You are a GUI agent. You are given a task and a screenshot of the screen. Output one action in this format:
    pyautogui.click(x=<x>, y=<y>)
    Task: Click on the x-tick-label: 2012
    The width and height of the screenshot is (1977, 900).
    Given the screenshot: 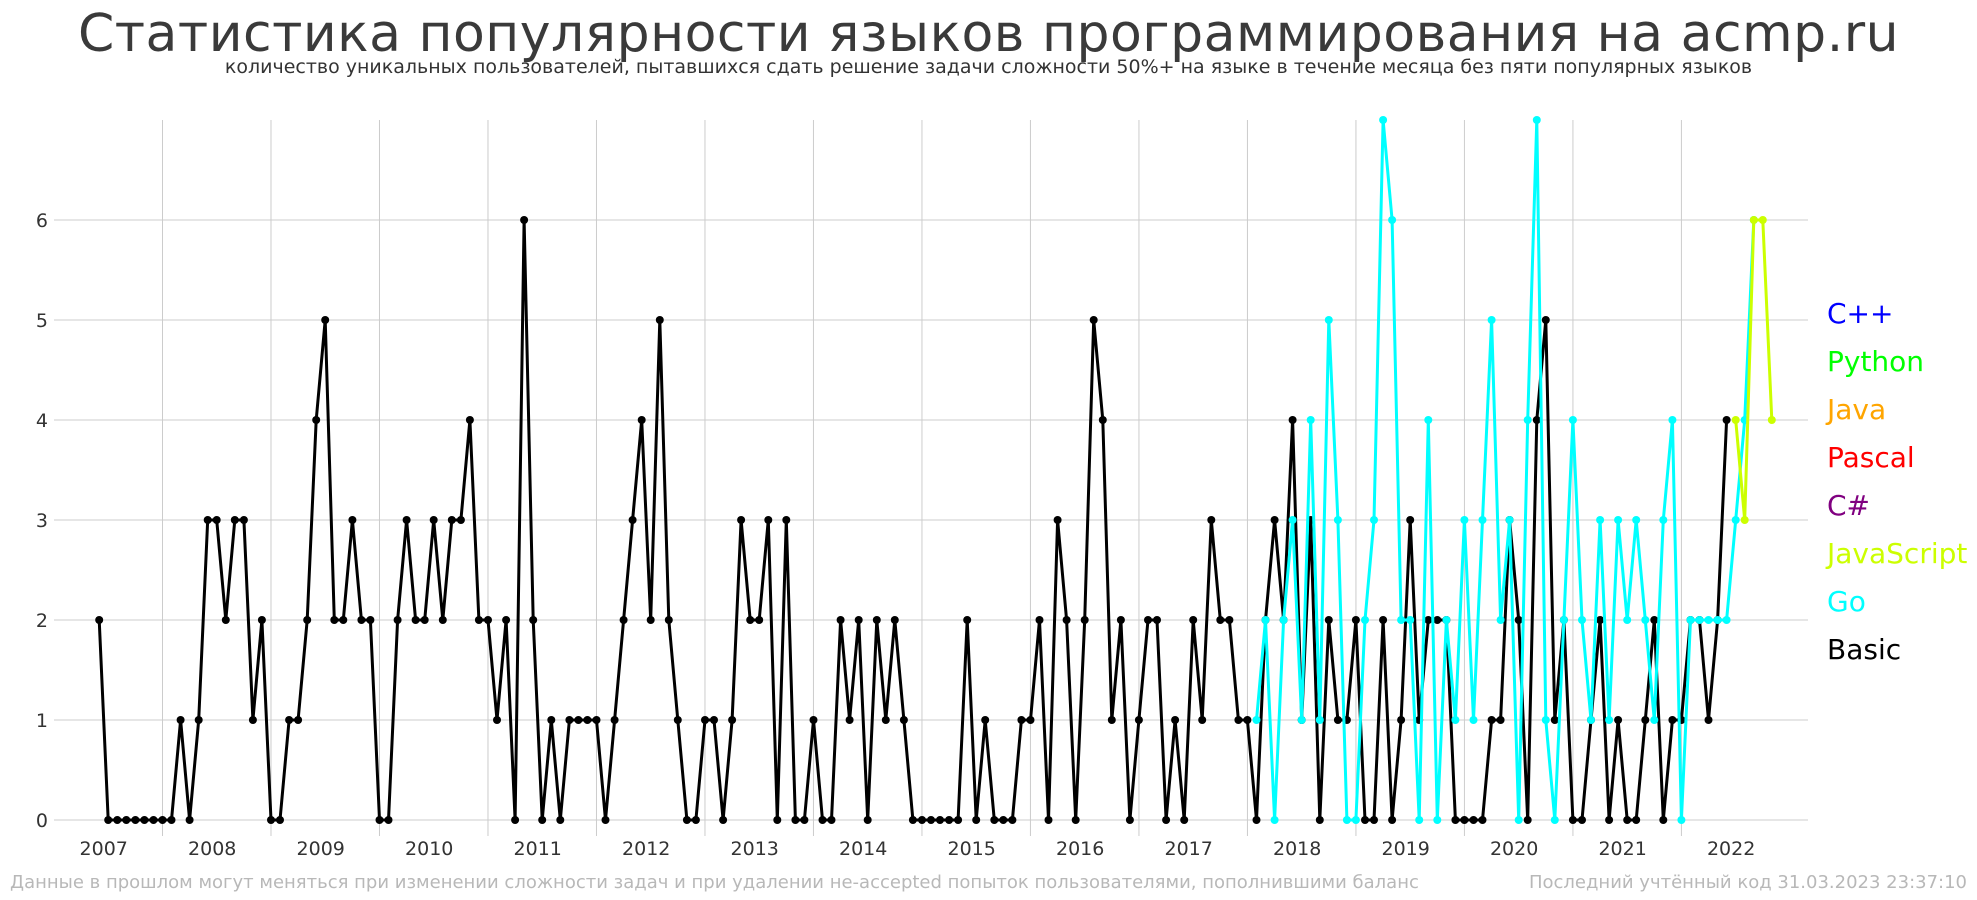 What is the action you would take?
    pyautogui.click(x=646, y=849)
    